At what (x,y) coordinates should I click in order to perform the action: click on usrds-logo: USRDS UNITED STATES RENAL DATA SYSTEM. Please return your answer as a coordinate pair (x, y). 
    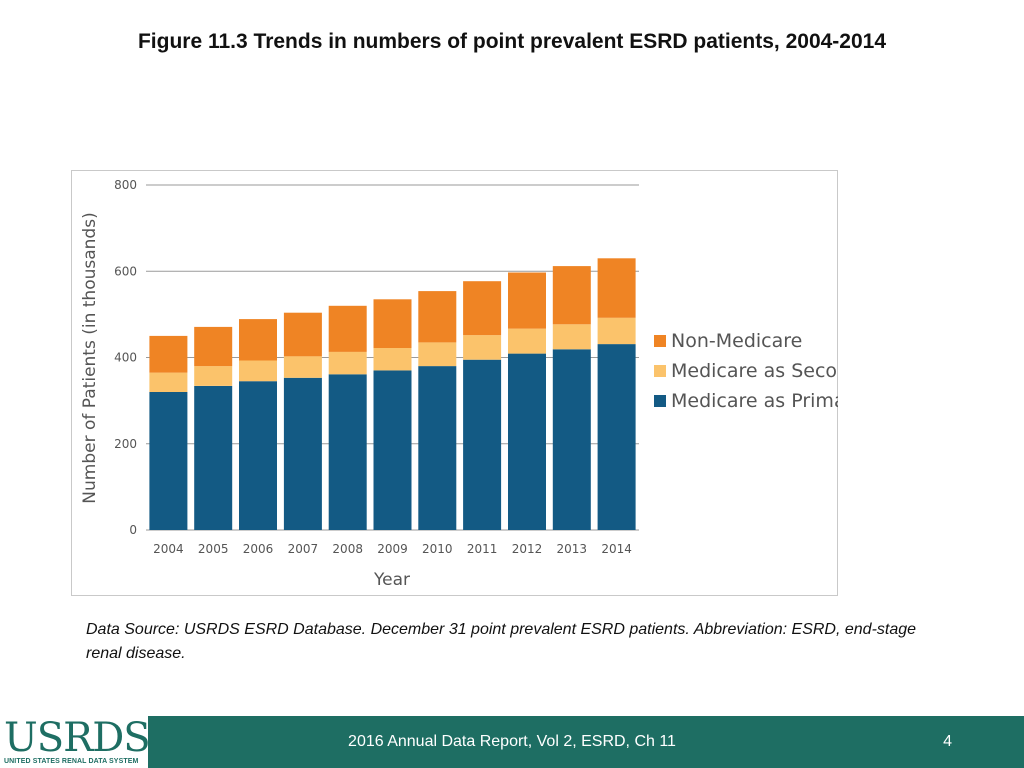
    Looking at the image, I should click on (75, 741).